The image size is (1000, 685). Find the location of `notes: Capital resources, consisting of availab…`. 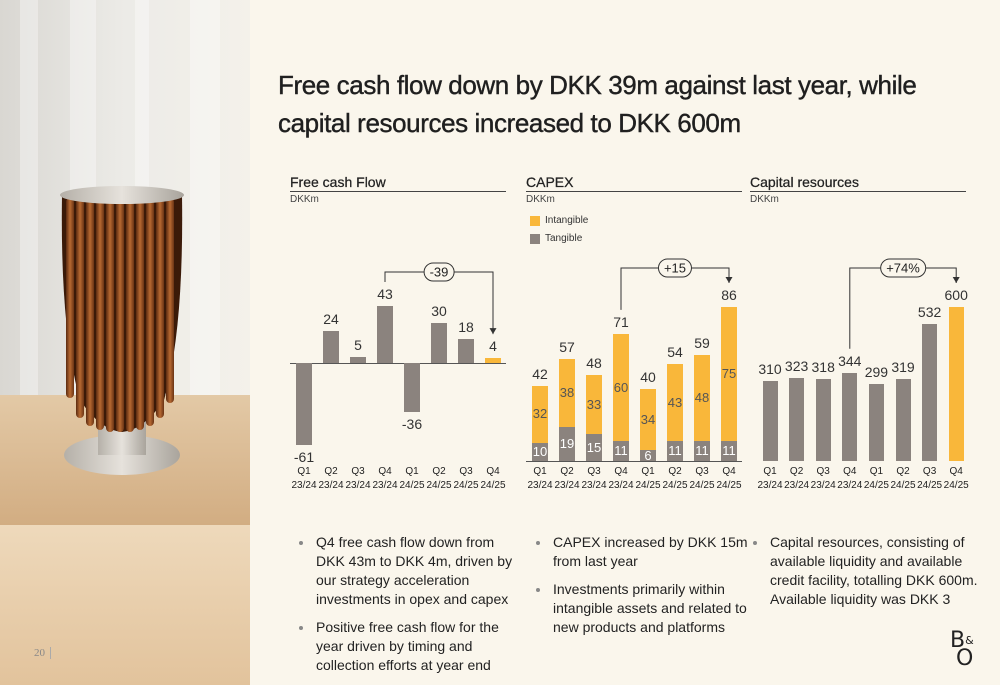

notes: Capital resources, consisting of availab… is located at coordinates (867, 575).